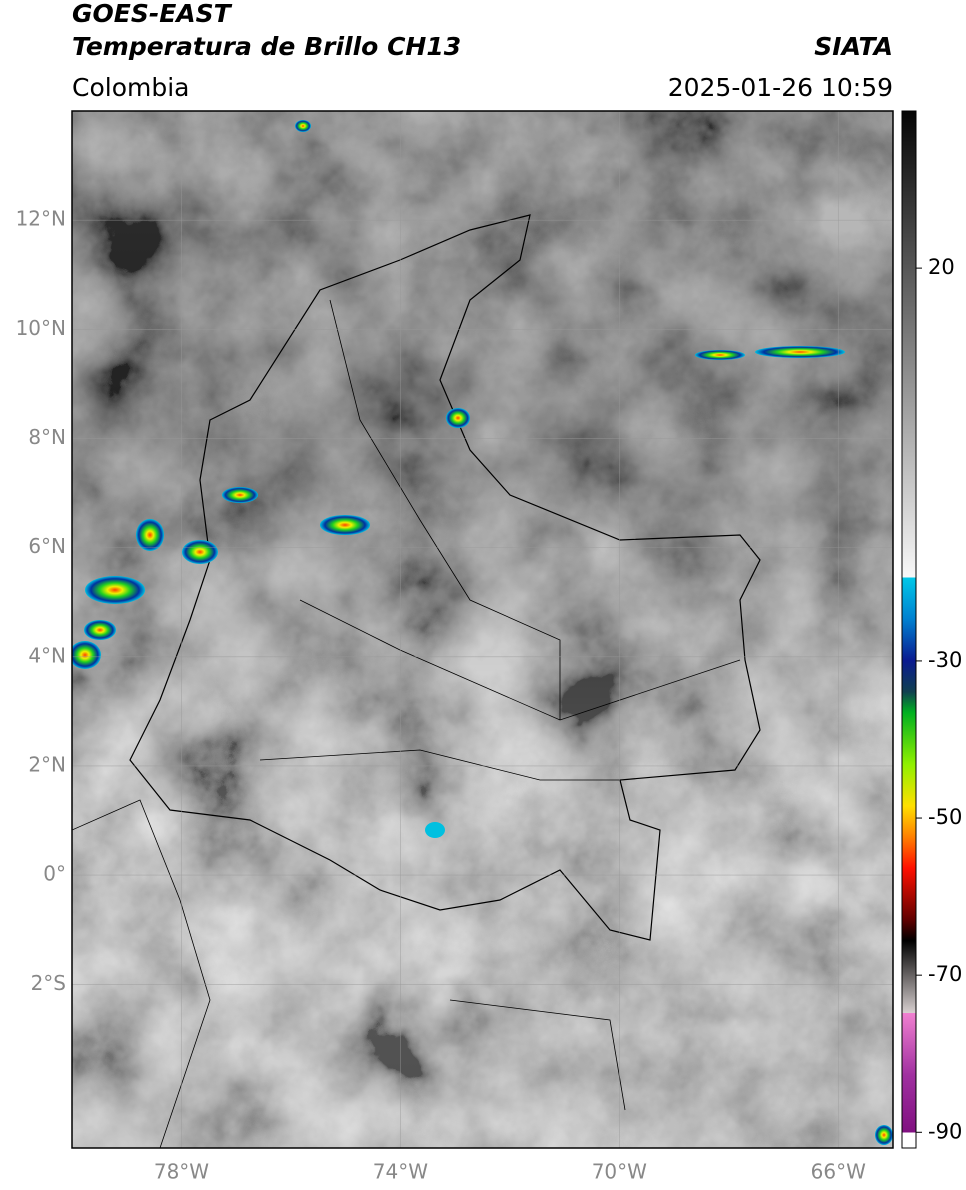  What do you see at coordinates (945, 660) in the screenshot?
I see `colorbar-tick-label: -30` at bounding box center [945, 660].